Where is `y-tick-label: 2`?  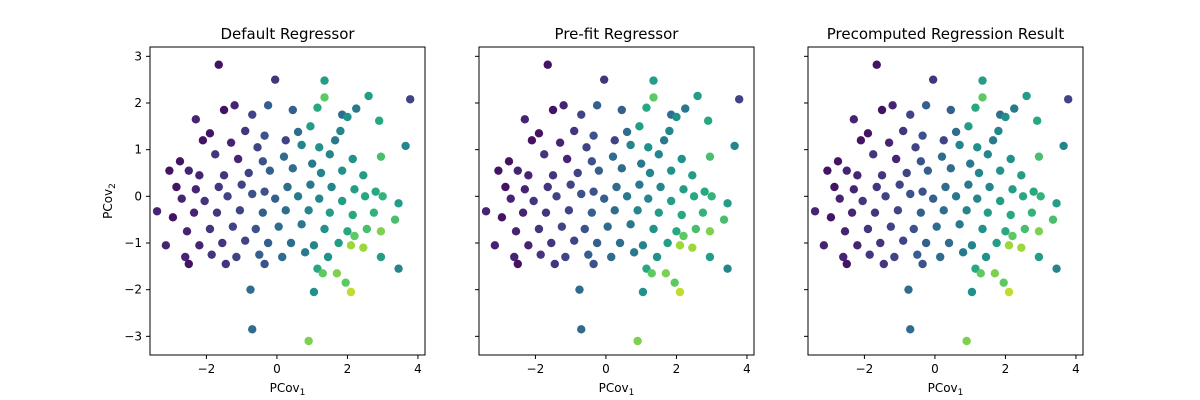 y-tick-label: 2 is located at coordinates (138, 103).